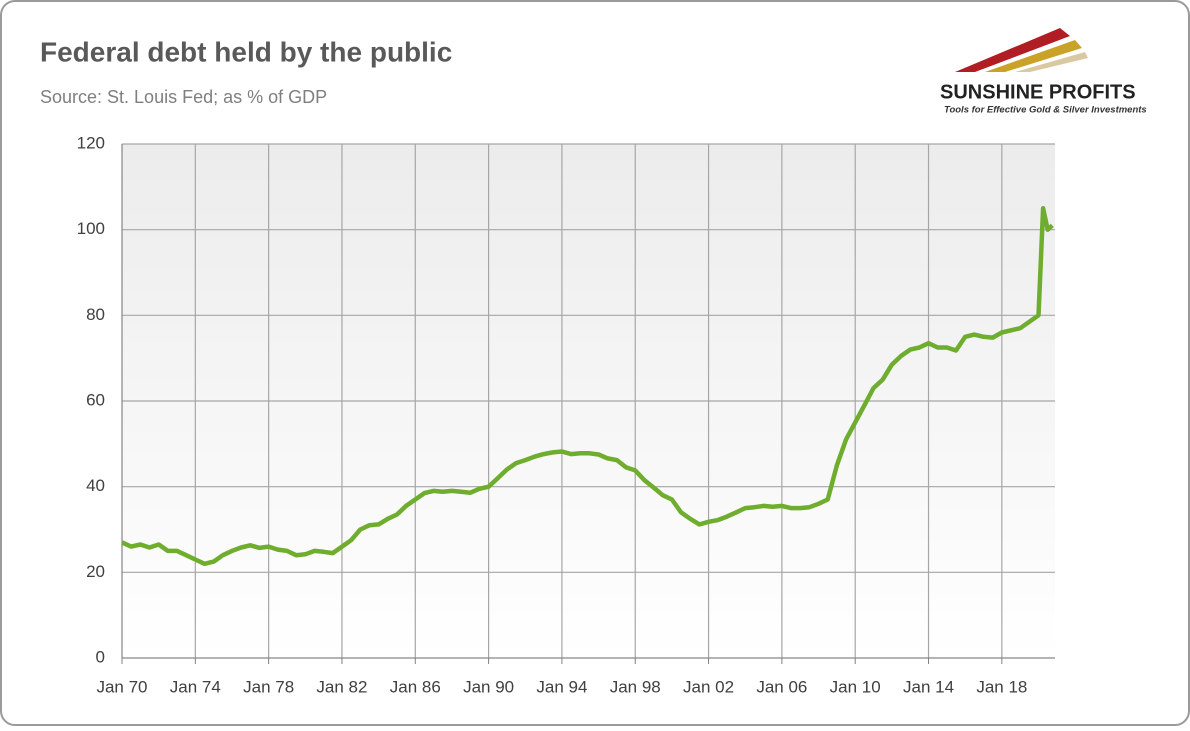  I want to click on x-tick-label: Jan 70, so click(121, 686).